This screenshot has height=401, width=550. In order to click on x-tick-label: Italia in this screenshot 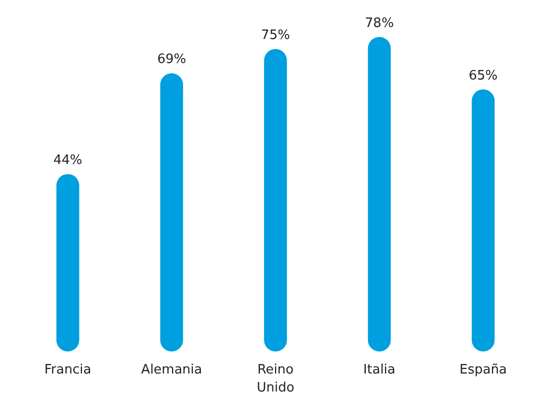, I will do `click(379, 370)`.